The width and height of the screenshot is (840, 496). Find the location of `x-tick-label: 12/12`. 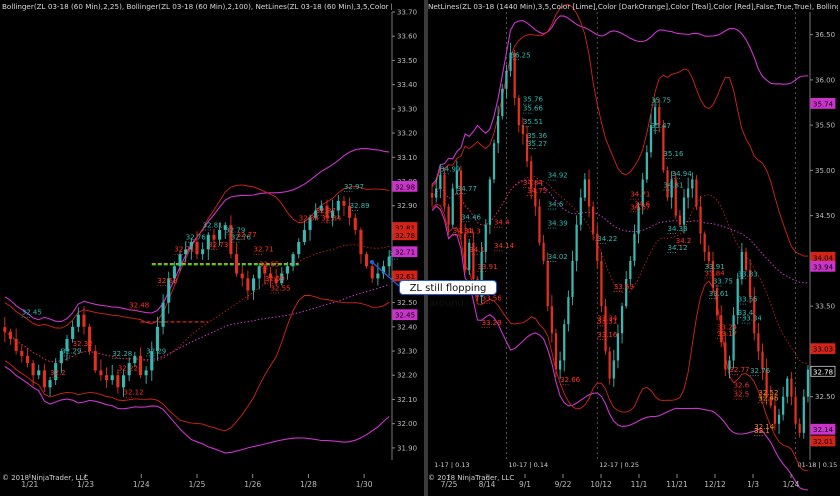

x-tick-label: 12/12 is located at coordinates (715, 484).